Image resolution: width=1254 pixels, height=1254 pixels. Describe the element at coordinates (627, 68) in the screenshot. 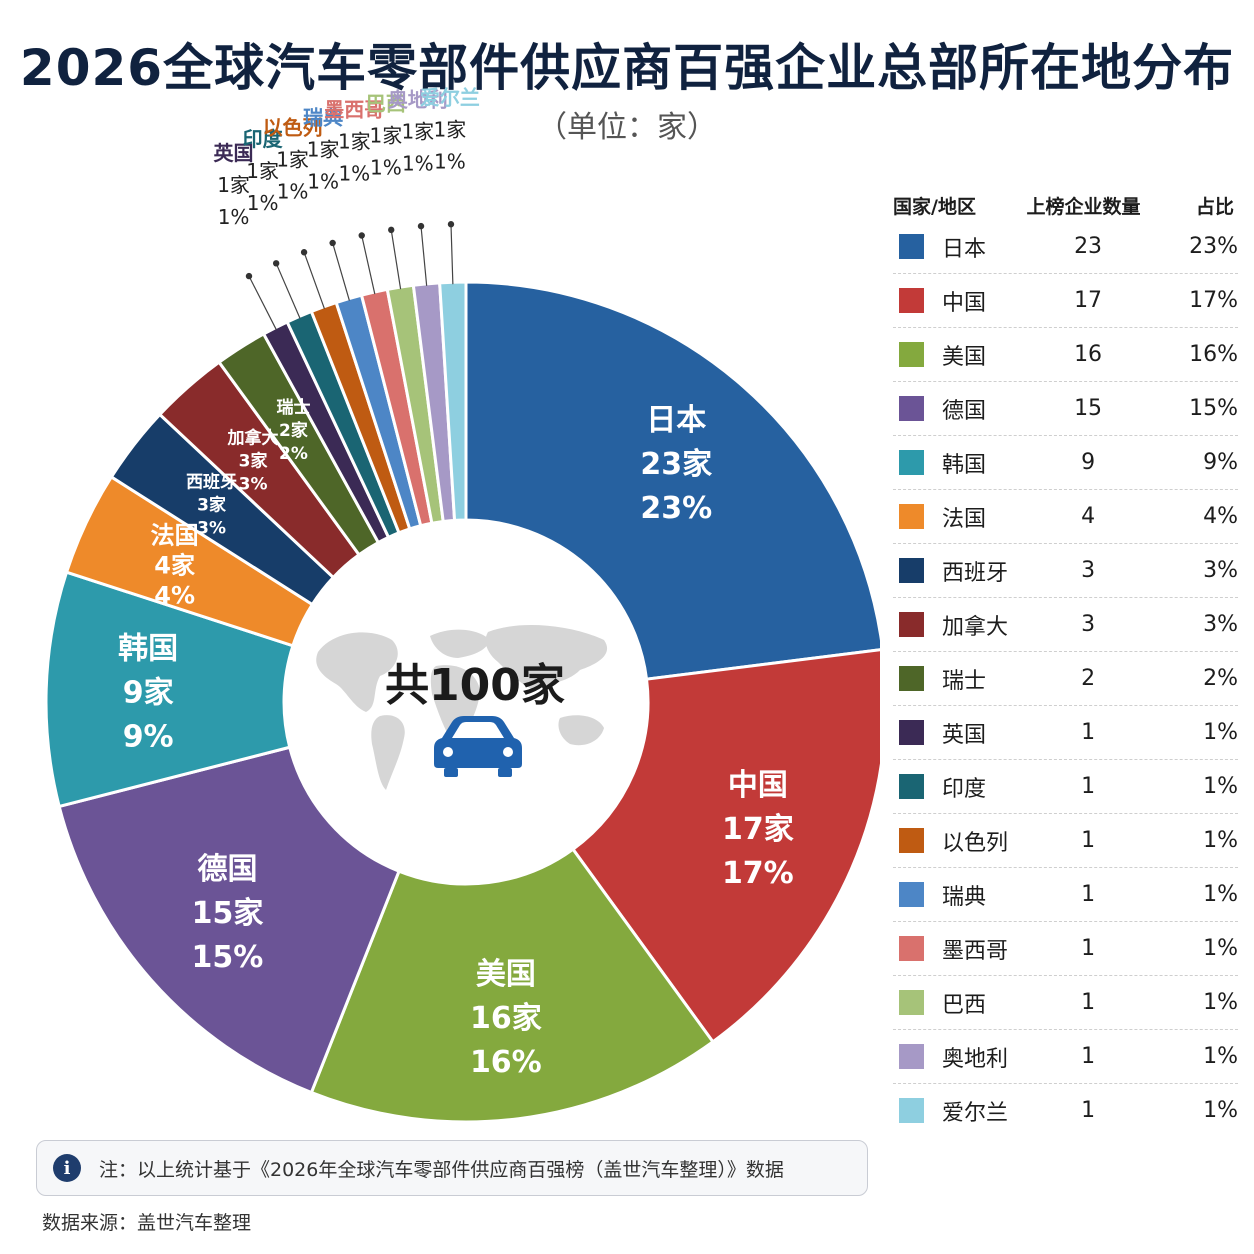

I see `chart-title: 2026全球汽车零部件供应商百强企业总部所在地分布` at that location.